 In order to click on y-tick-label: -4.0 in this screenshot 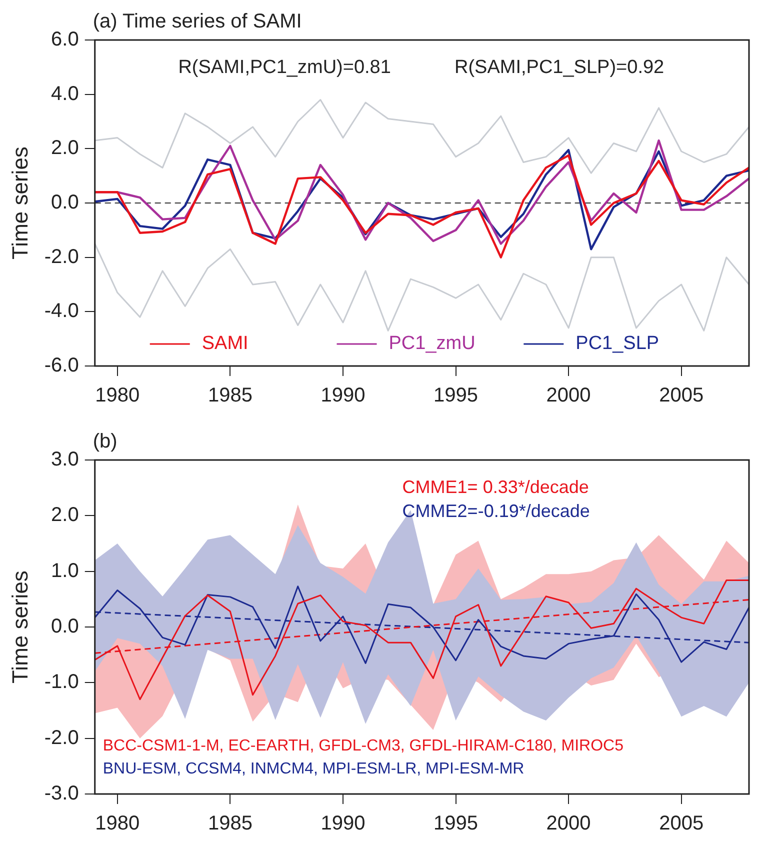, I will do `click(61, 311)`.